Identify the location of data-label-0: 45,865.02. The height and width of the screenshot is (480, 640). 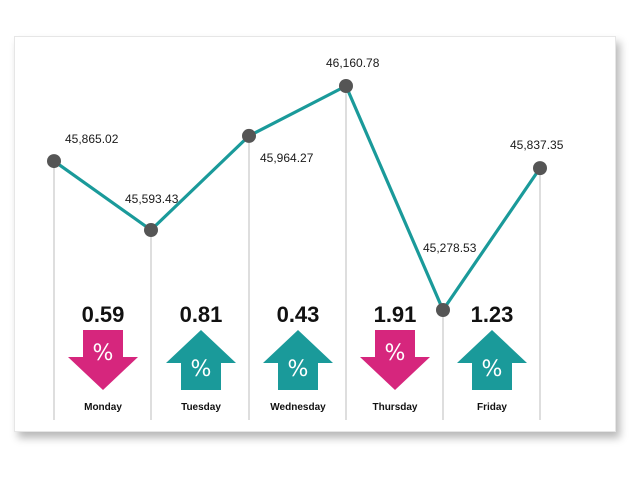
(92, 139).